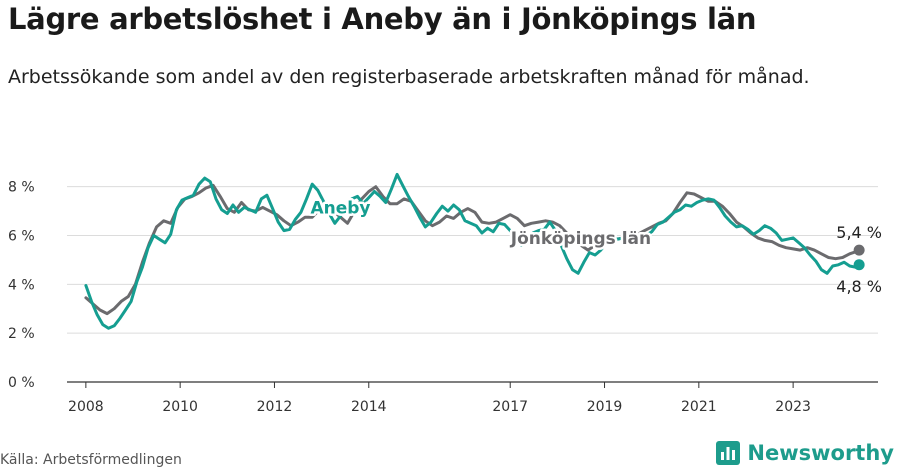  I want to click on y-tick-label: 0 %, so click(21, 383).